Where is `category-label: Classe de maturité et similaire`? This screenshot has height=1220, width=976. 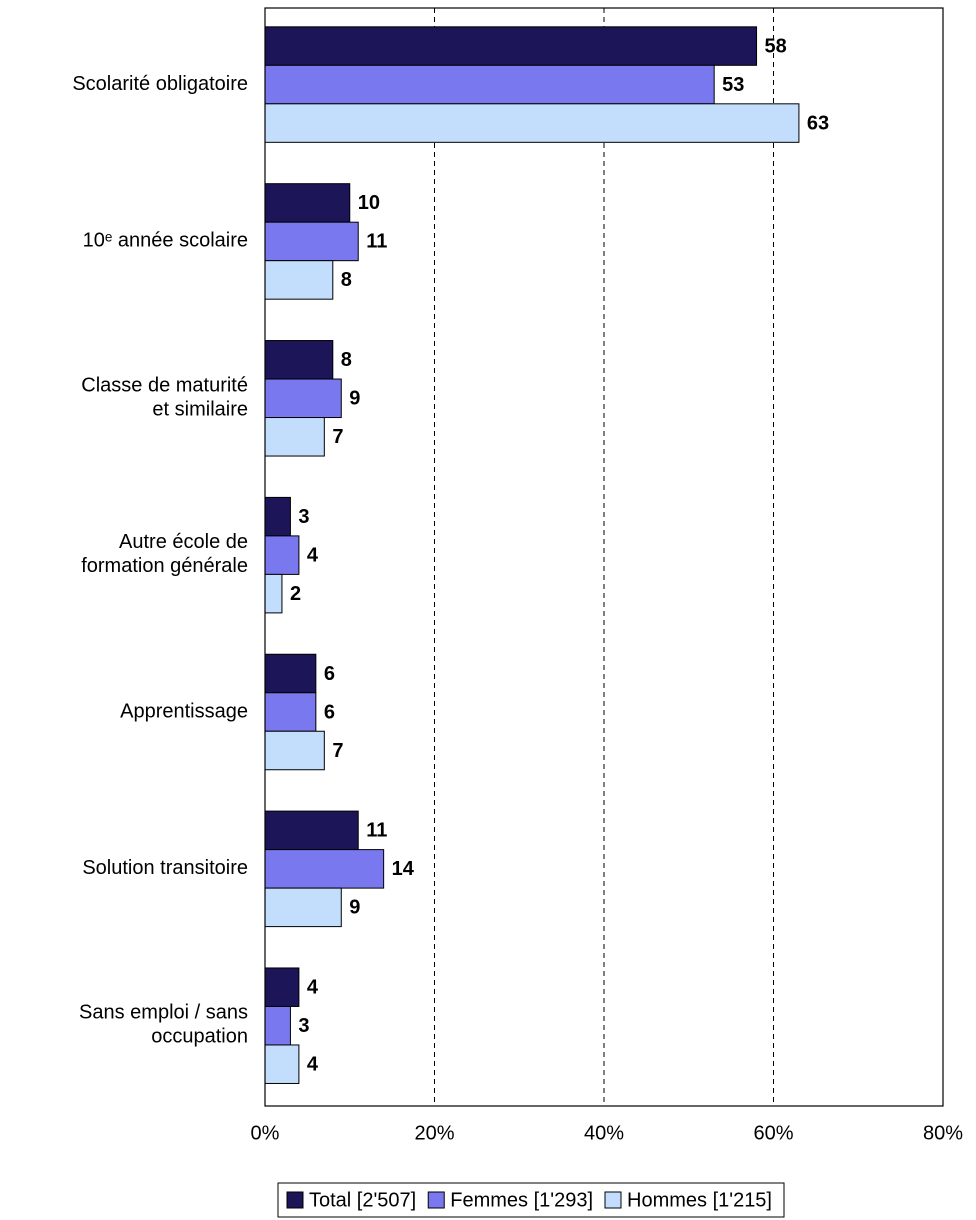
category-label: Classe de maturité et similaire is located at coordinates (164, 398).